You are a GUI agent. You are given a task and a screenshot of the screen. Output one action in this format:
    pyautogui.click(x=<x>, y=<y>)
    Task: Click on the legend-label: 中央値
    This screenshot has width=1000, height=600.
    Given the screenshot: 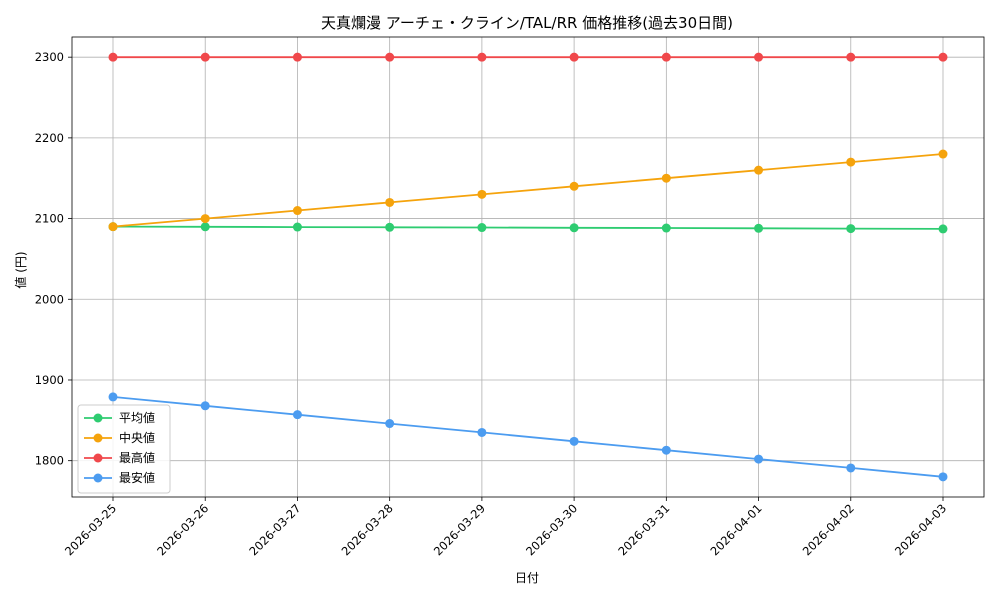 What is the action you would take?
    pyautogui.click(x=137, y=437)
    